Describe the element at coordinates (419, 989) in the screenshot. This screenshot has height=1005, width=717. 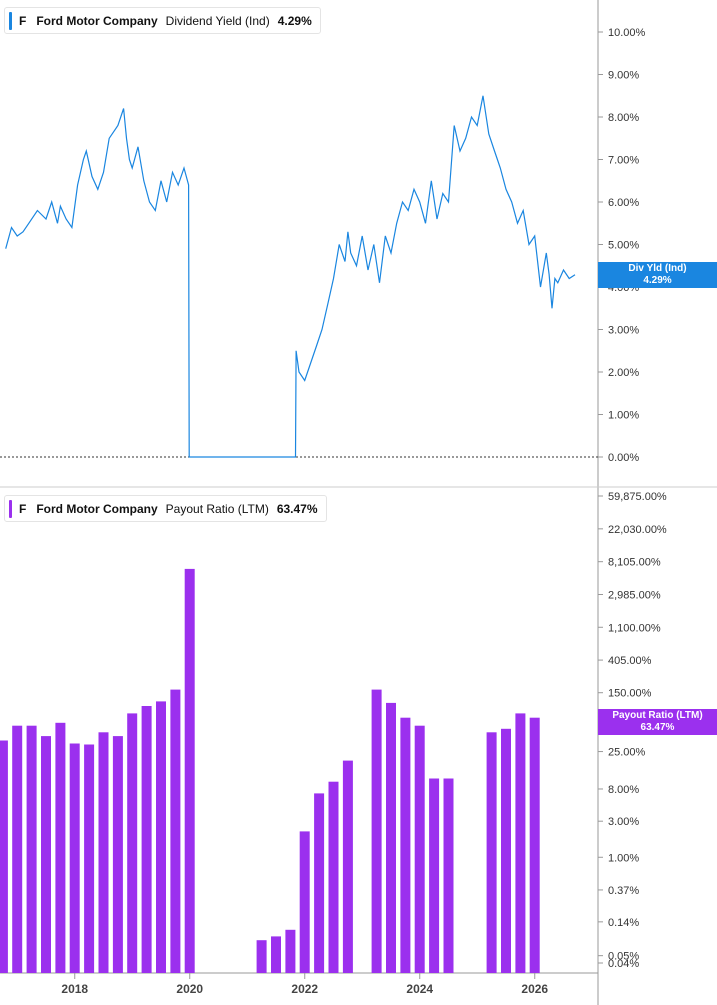
I see `x-tick-label: 2024` at that location.